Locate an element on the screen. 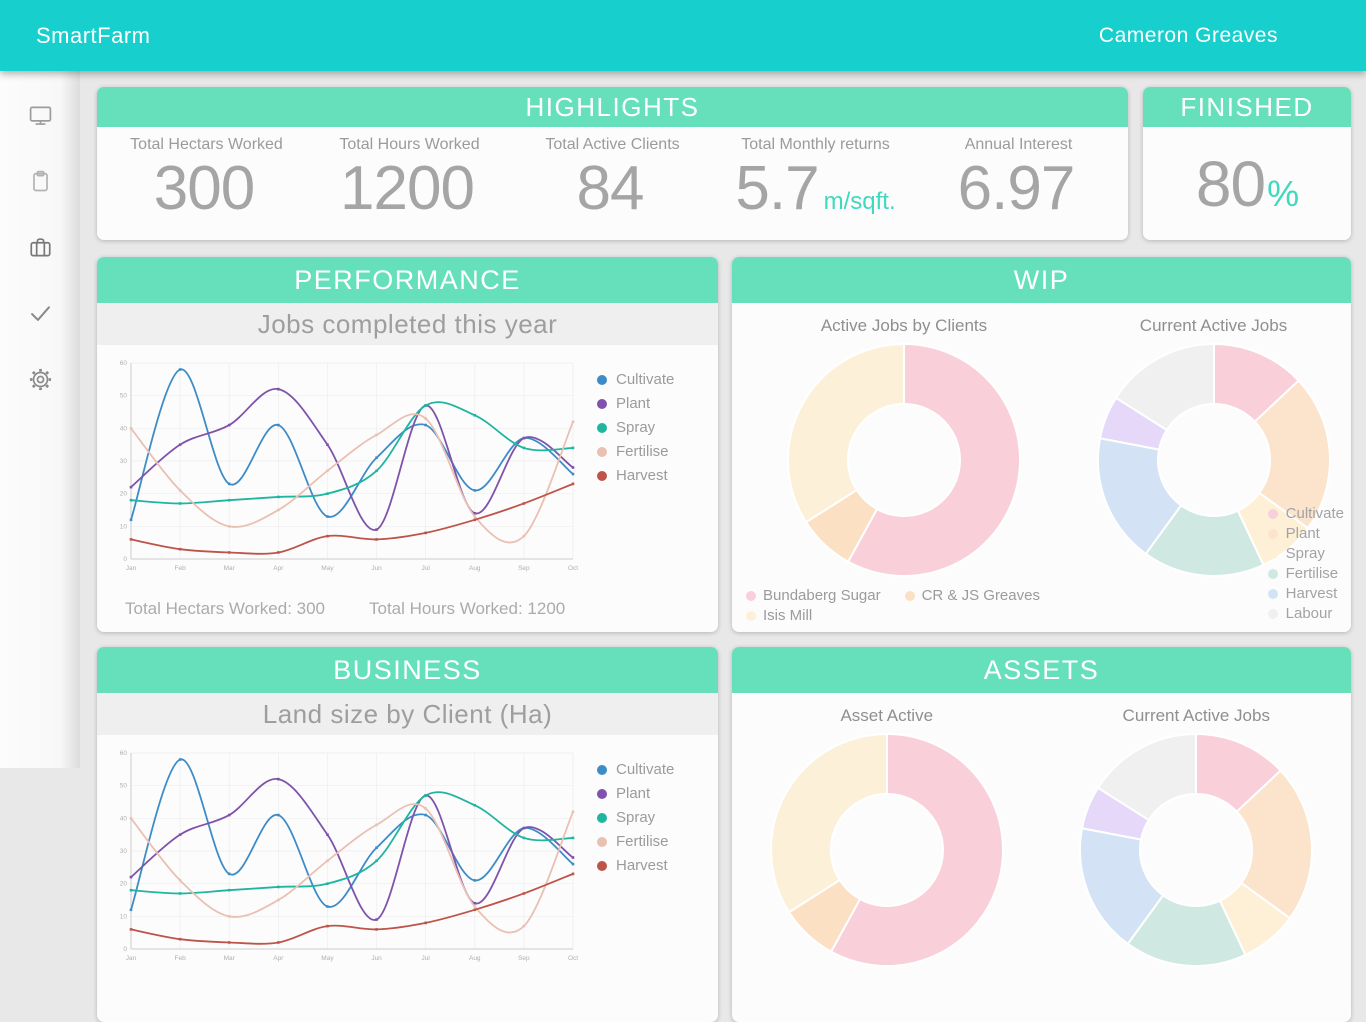 The height and width of the screenshot is (1022, 1366). top-bar: SmartFarm Cameron Greaves is located at coordinates (683, 35).